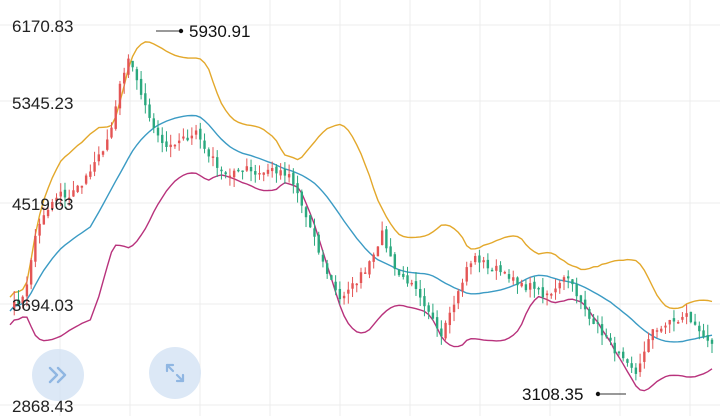 This screenshot has height=416, width=720. Describe the element at coordinates (42, 26) in the screenshot. I see `y-tick-label: 6170.83` at that location.